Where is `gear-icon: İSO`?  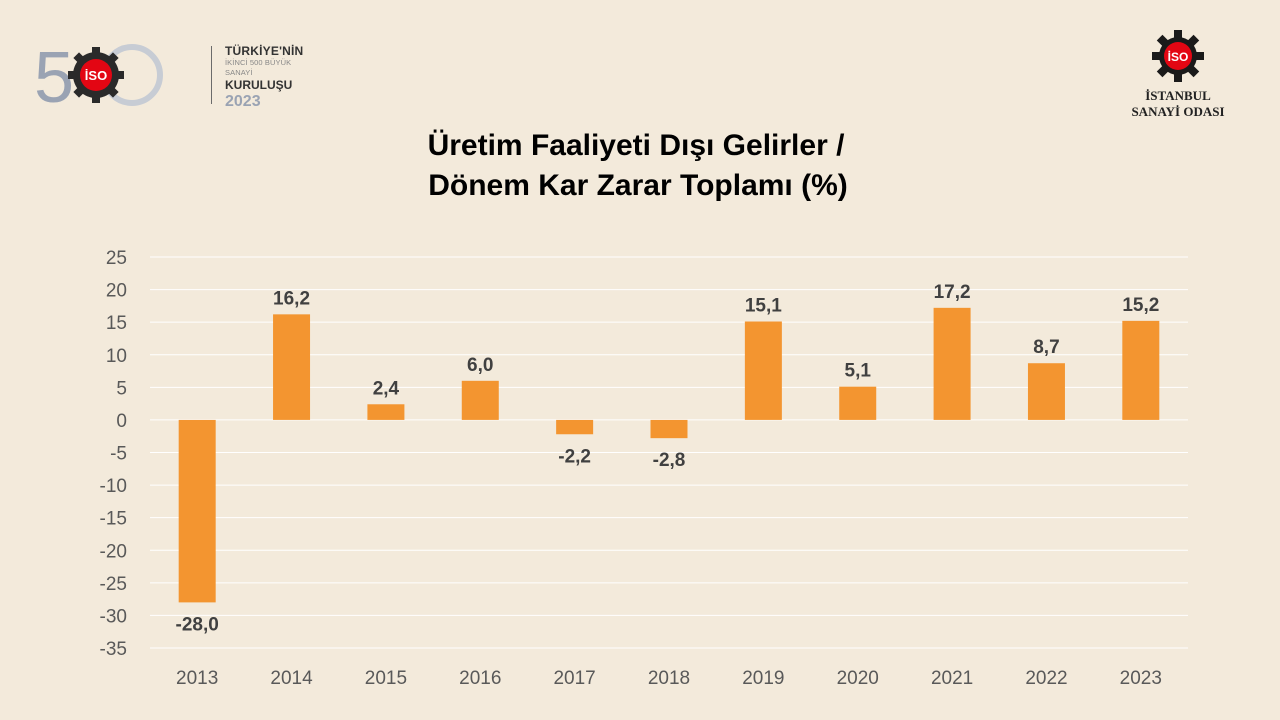 gear-icon: İSO is located at coordinates (1178, 56).